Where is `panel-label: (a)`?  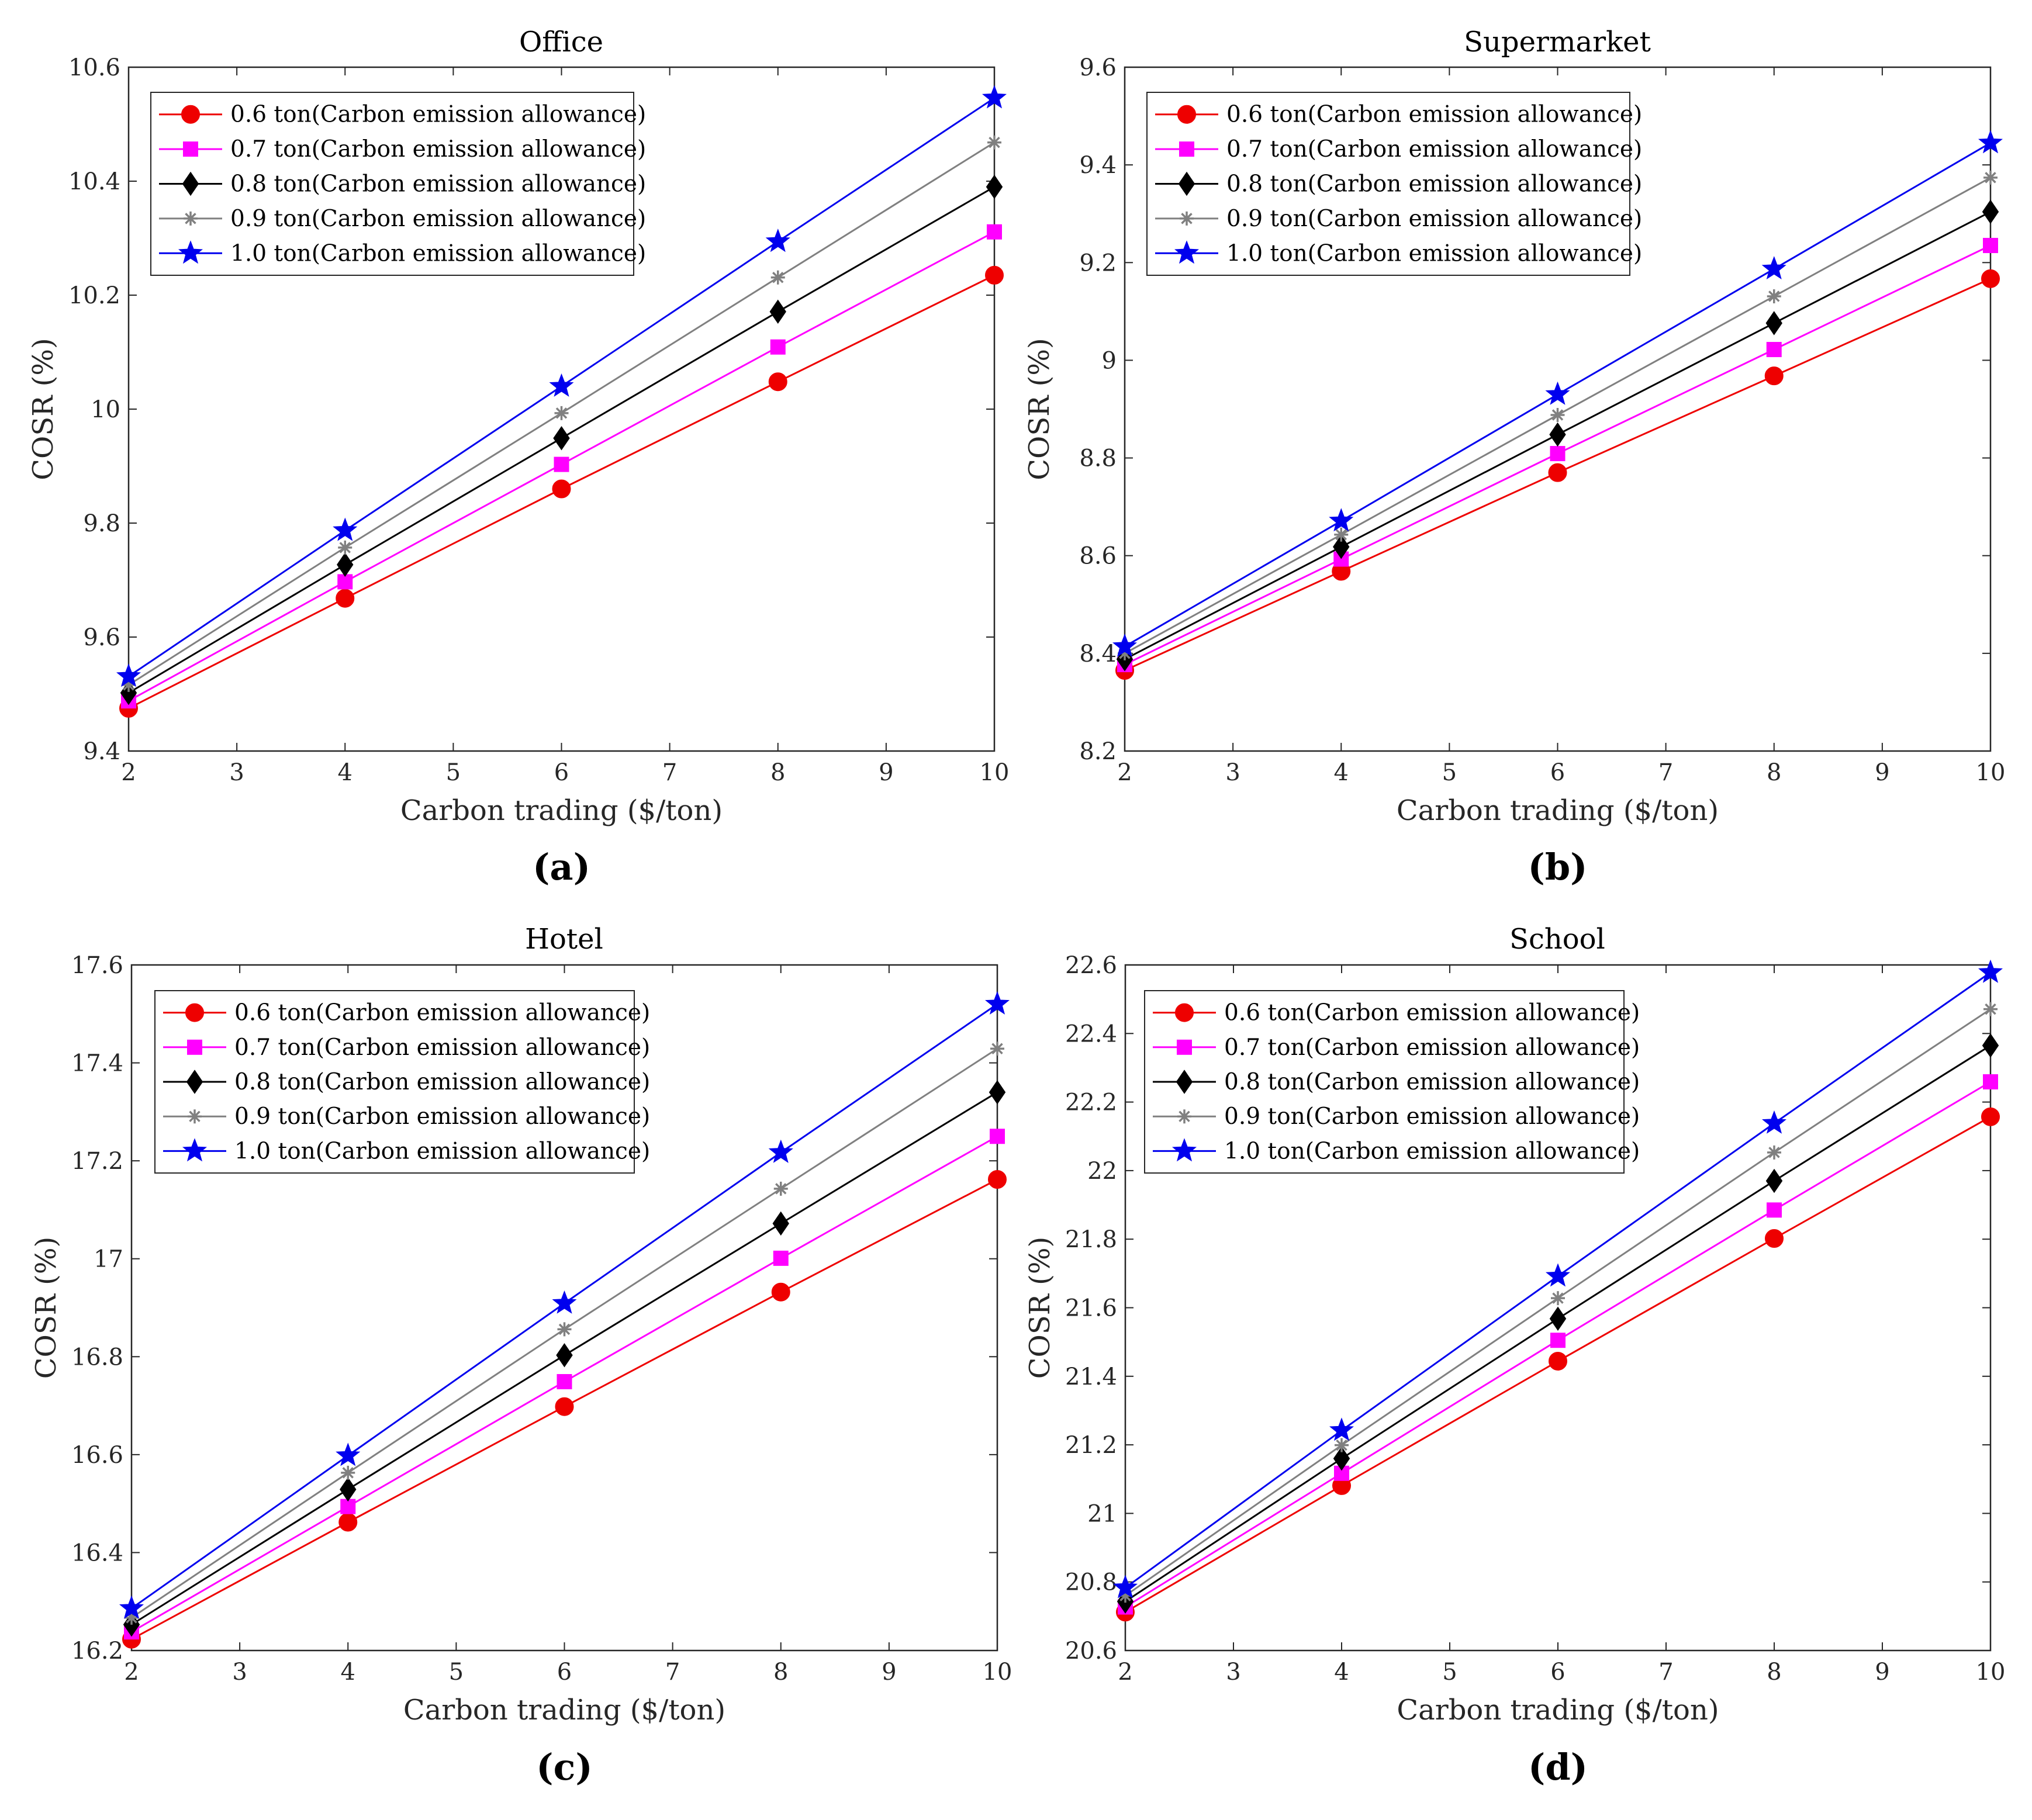
panel-label: (a) is located at coordinates (561, 867).